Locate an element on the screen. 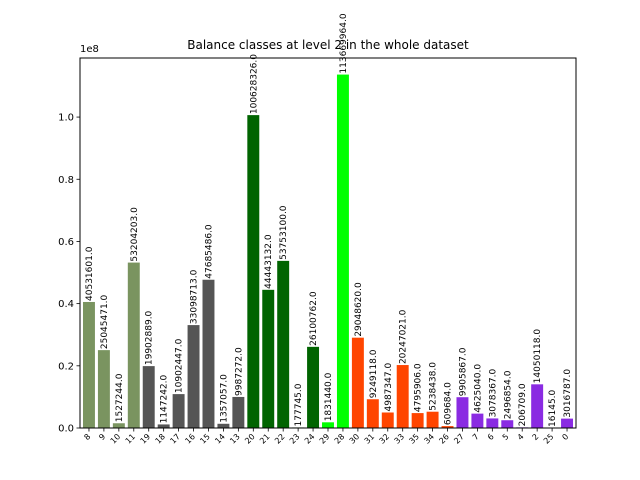  y-tick-label: 0.4 is located at coordinates (66, 304).